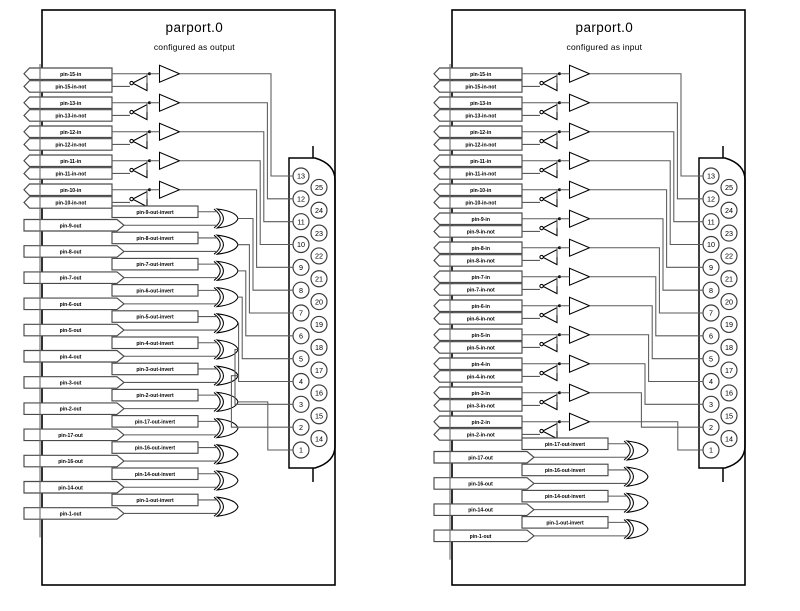  I want to click on signal-pin-8-out: pin-8-out, so click(74, 251).